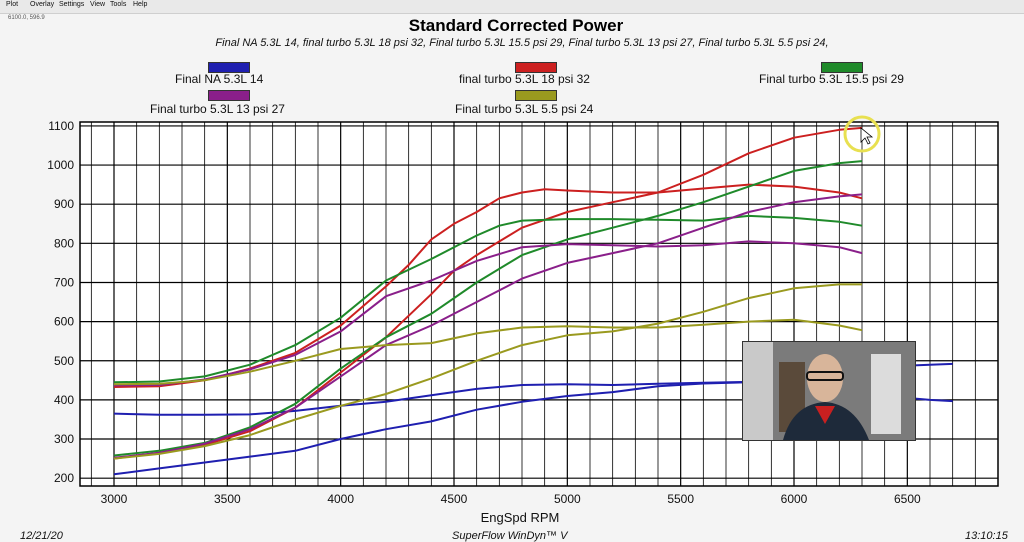  I want to click on webcam-overlay, so click(829, 391).